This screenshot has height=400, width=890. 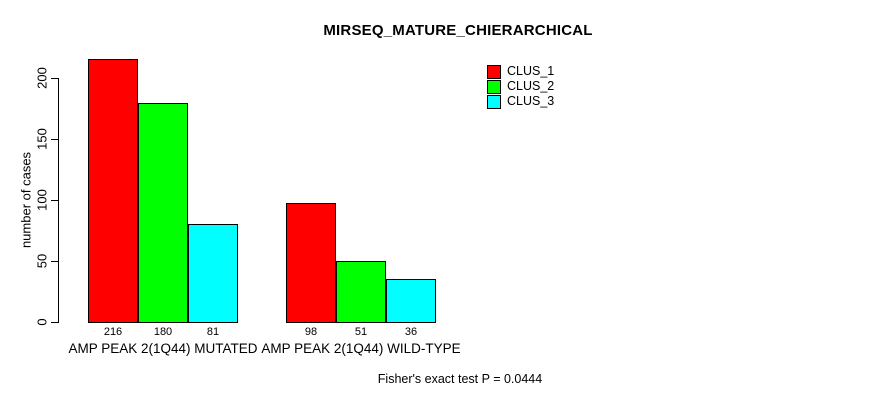 I want to click on bar-clus_3-group1, so click(x=213, y=273).